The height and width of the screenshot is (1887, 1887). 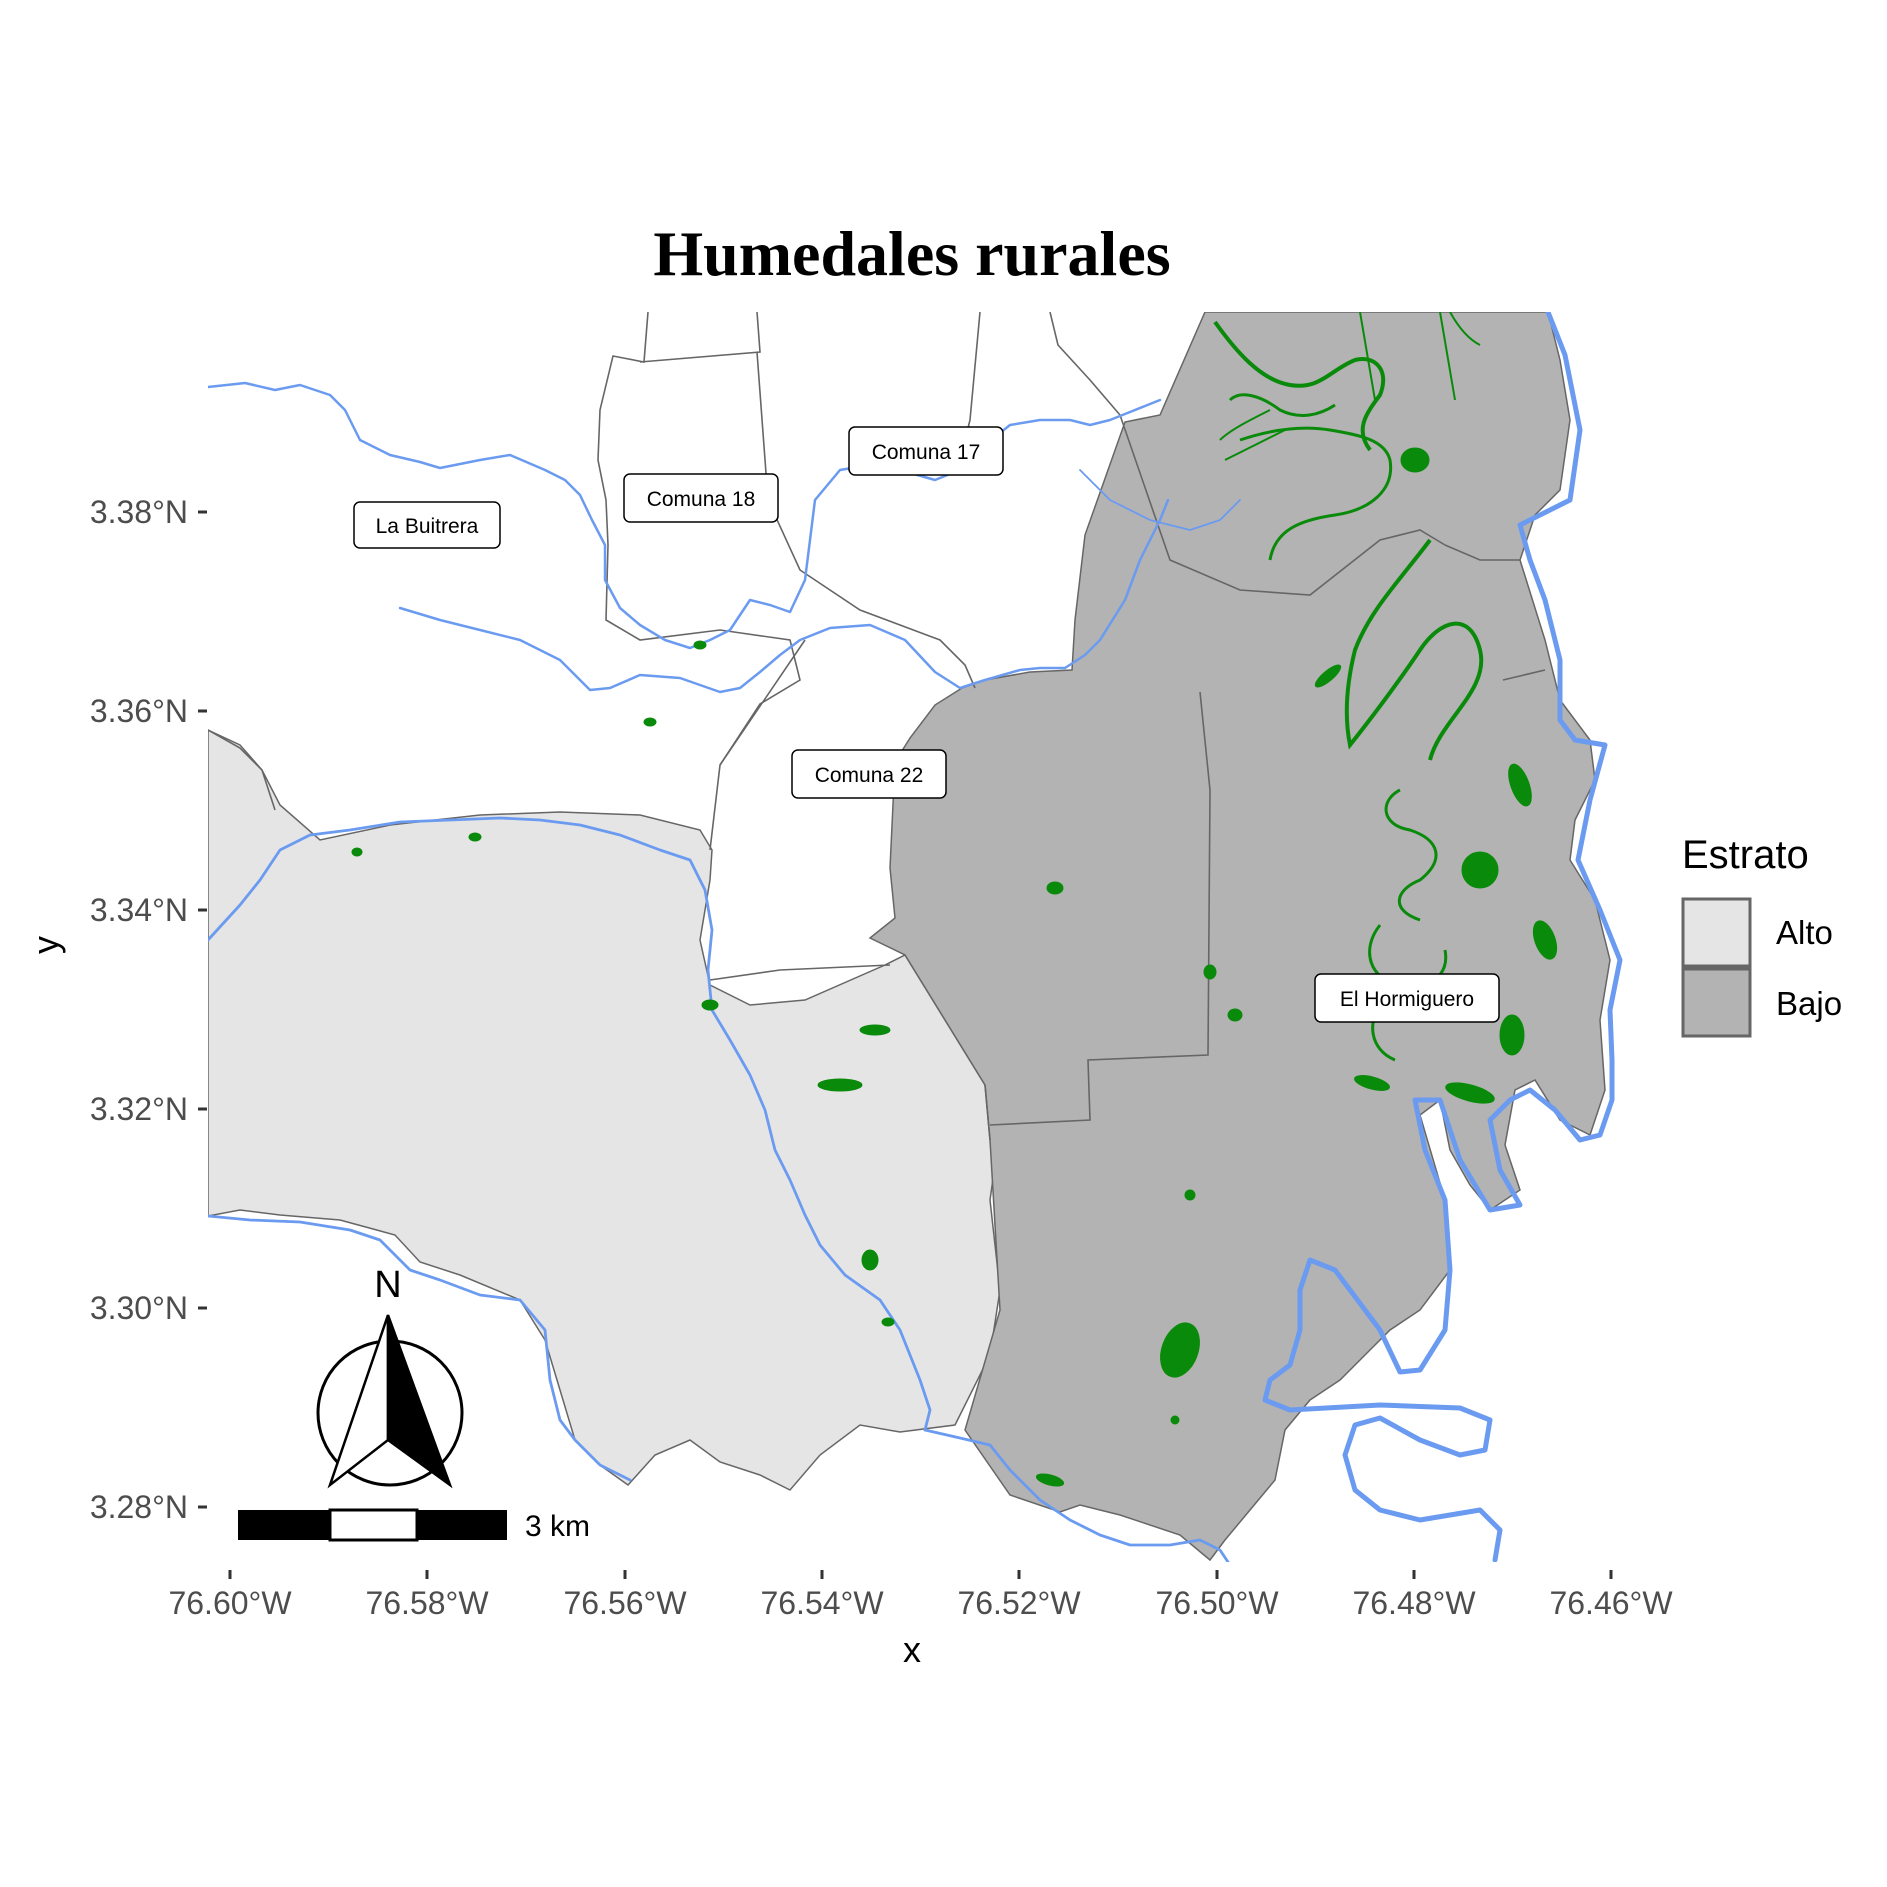 What do you see at coordinates (1611, 1603) in the screenshot?
I see `x-tick-label: 76.46°W` at bounding box center [1611, 1603].